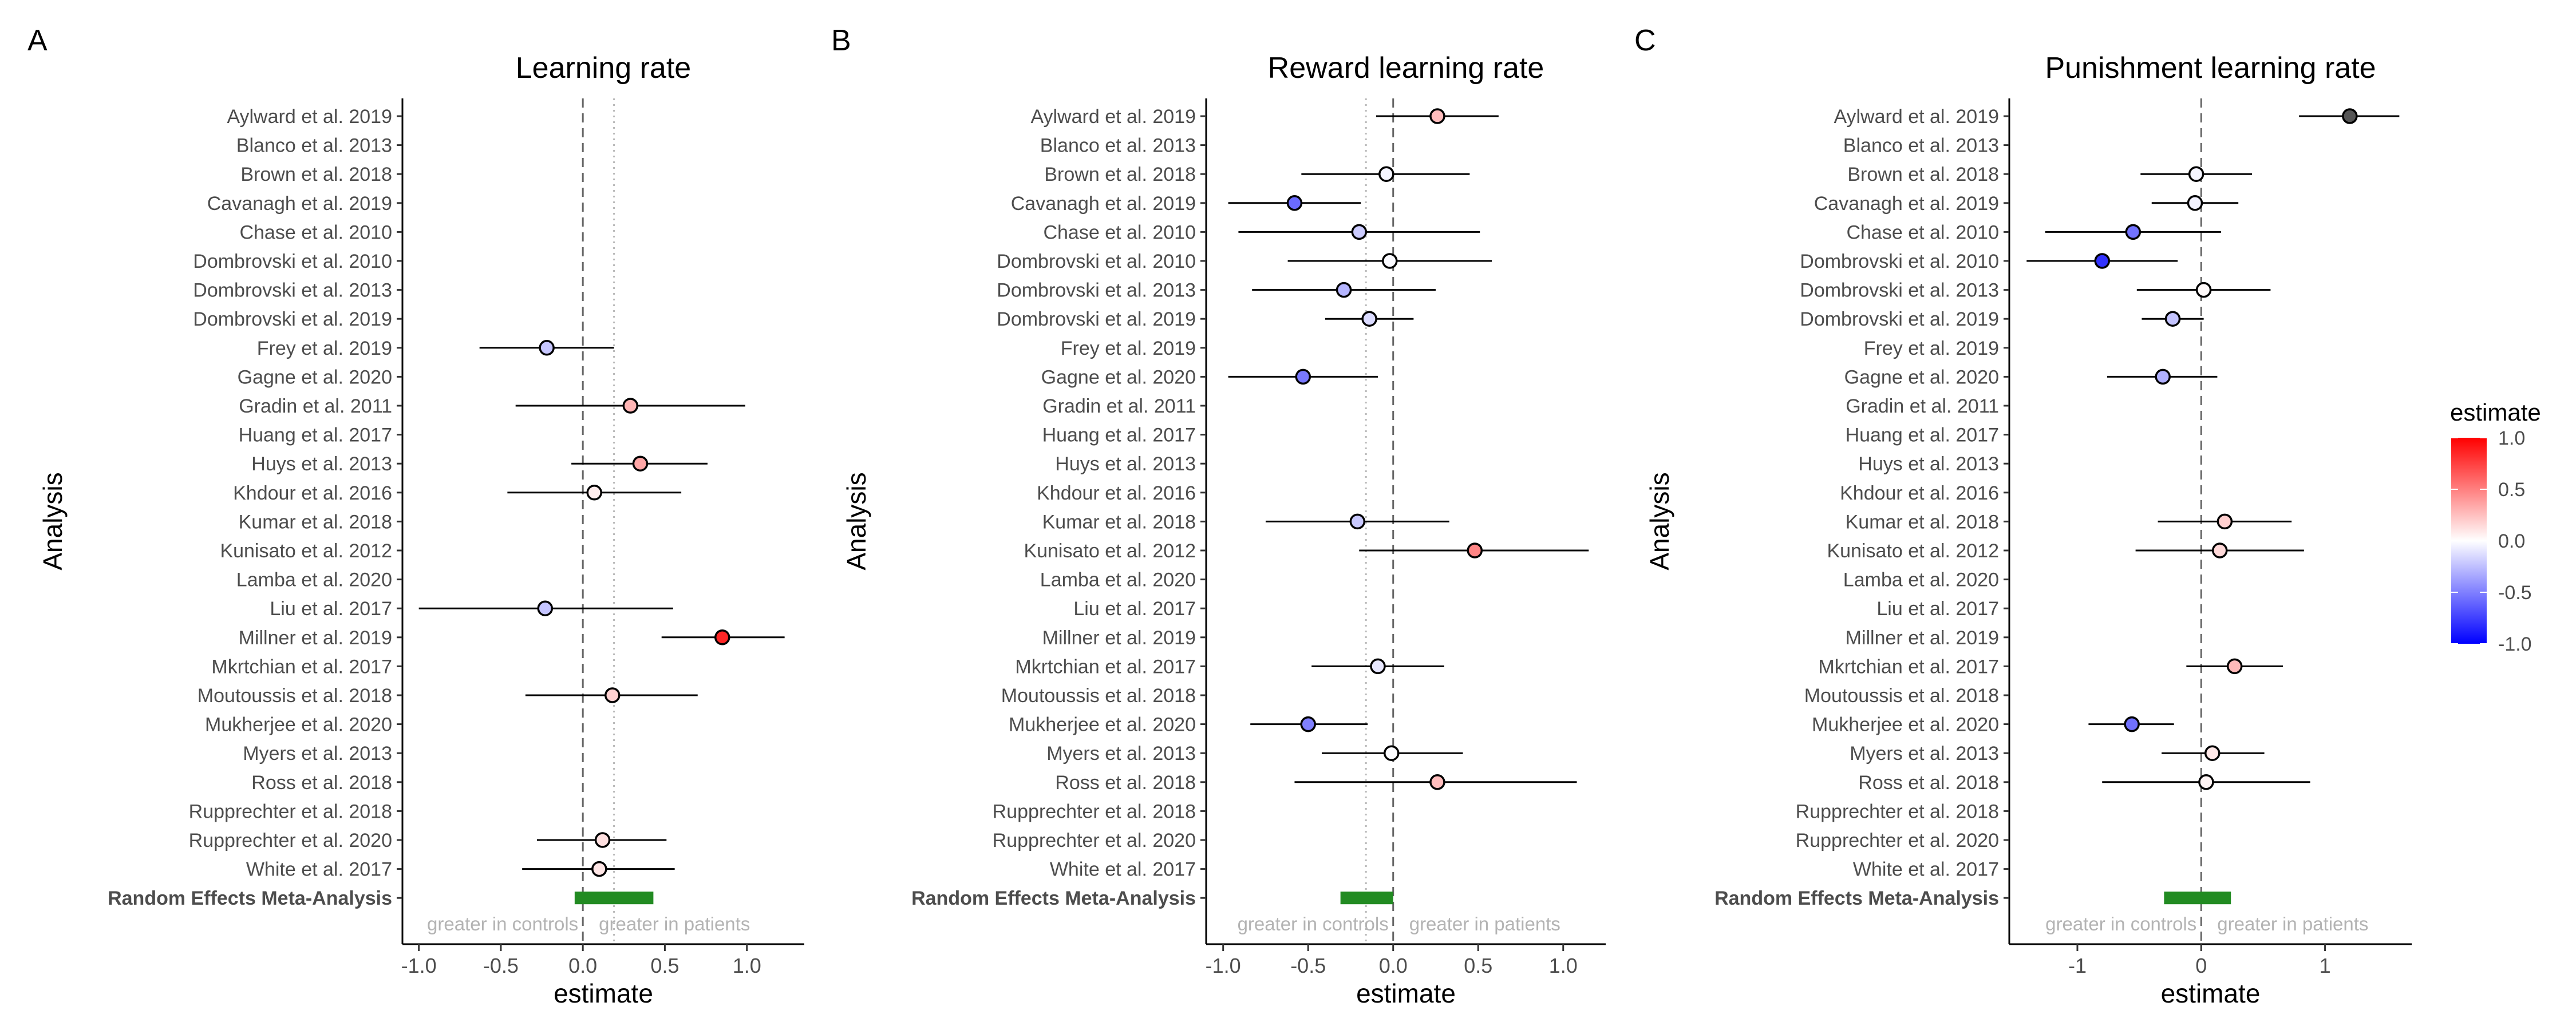 The height and width of the screenshot is (1030, 2576). I want to click on y-tick-label: White et al. 2017, so click(1926, 870).